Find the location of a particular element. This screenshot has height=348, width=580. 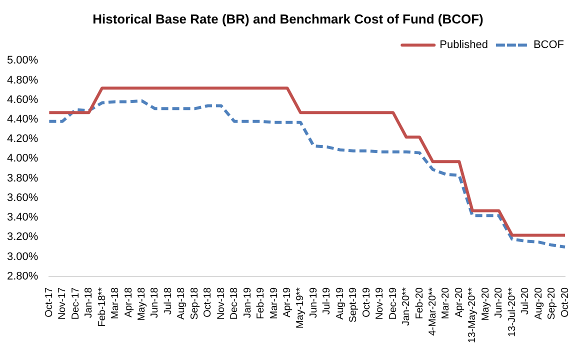

y-tick-label: 4.20% is located at coordinates (22, 139).